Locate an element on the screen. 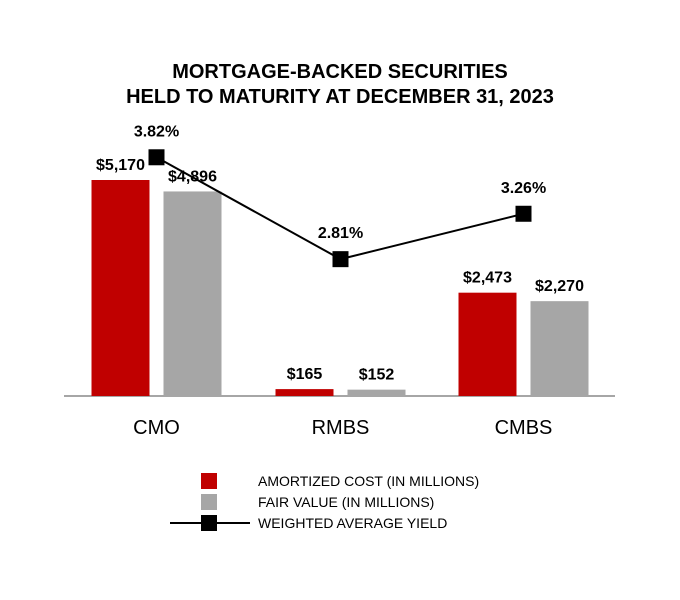 The image size is (680, 600). legend-swatch-amortized-cost is located at coordinates (209, 481).